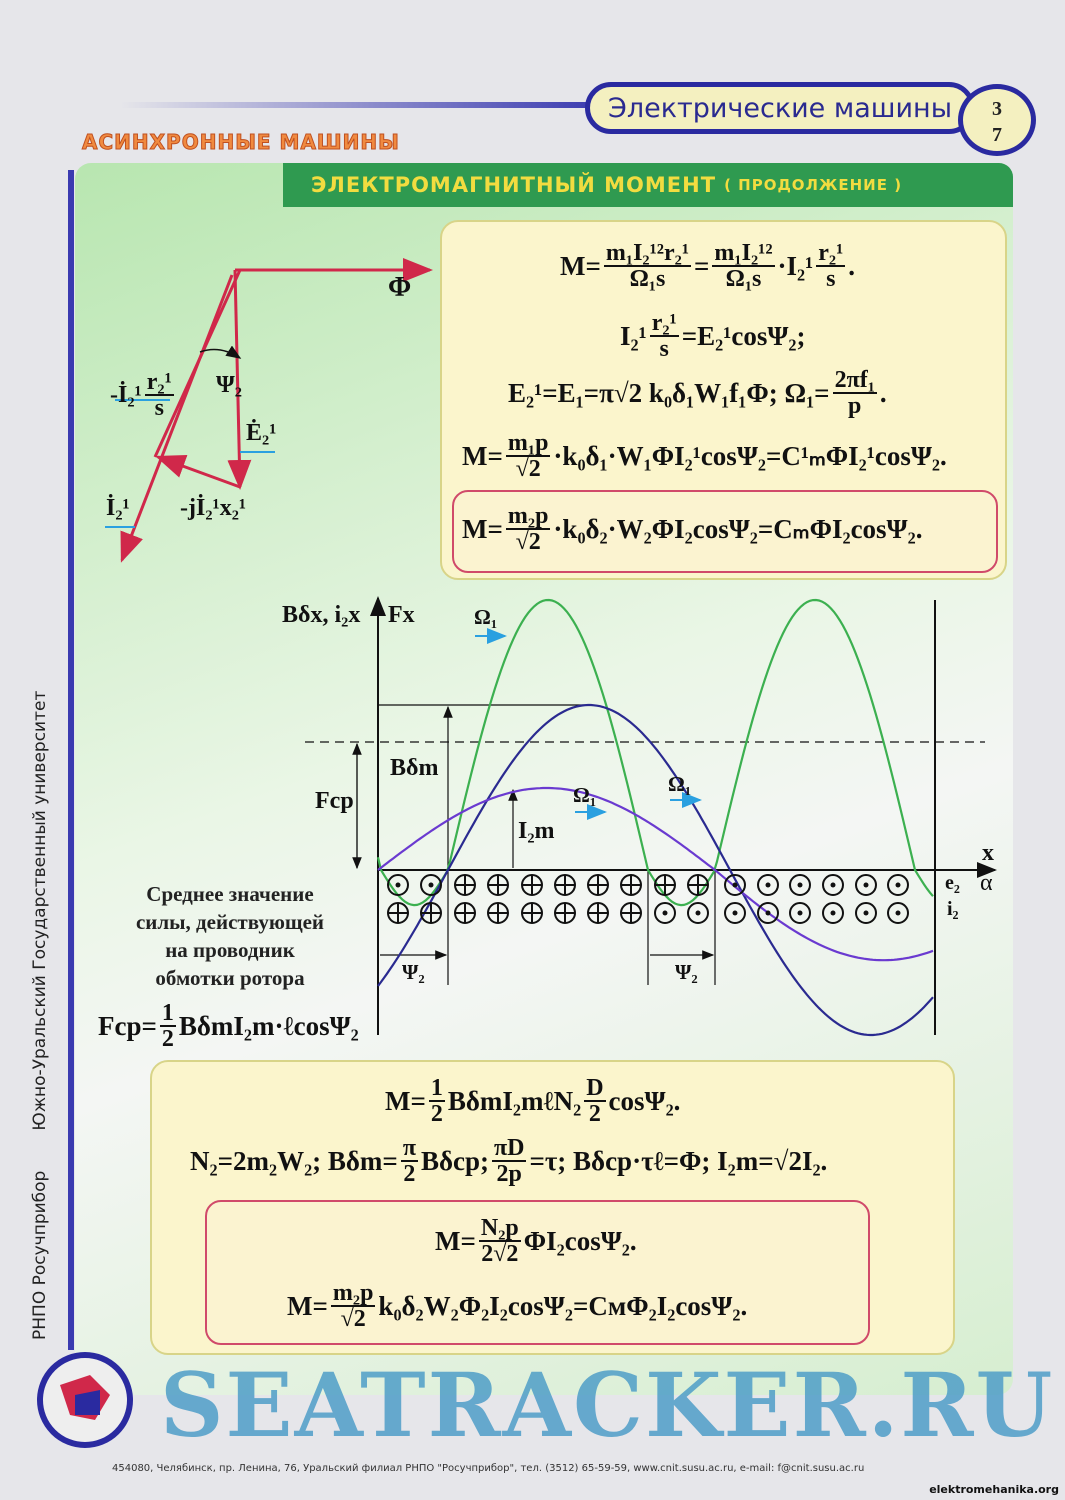 The width and height of the screenshot is (1065, 1500). I want to click on numerator: N₂p, so click(499, 1228).